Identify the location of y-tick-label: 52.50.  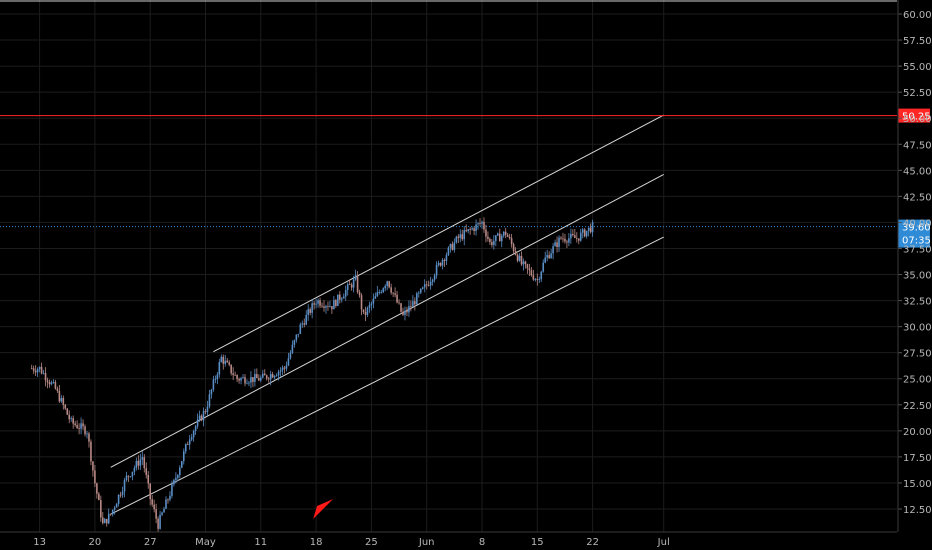
(917, 93).